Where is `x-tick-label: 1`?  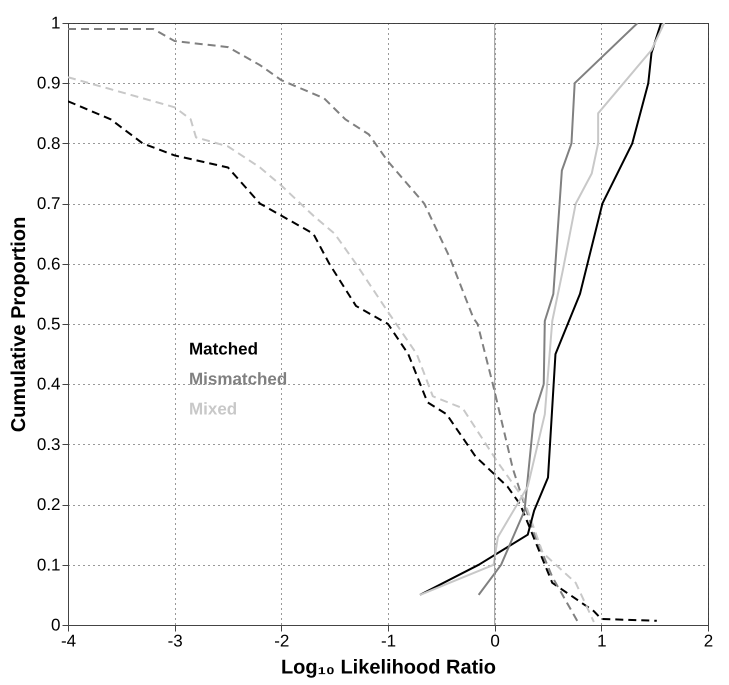 x-tick-label: 1 is located at coordinates (602, 641).